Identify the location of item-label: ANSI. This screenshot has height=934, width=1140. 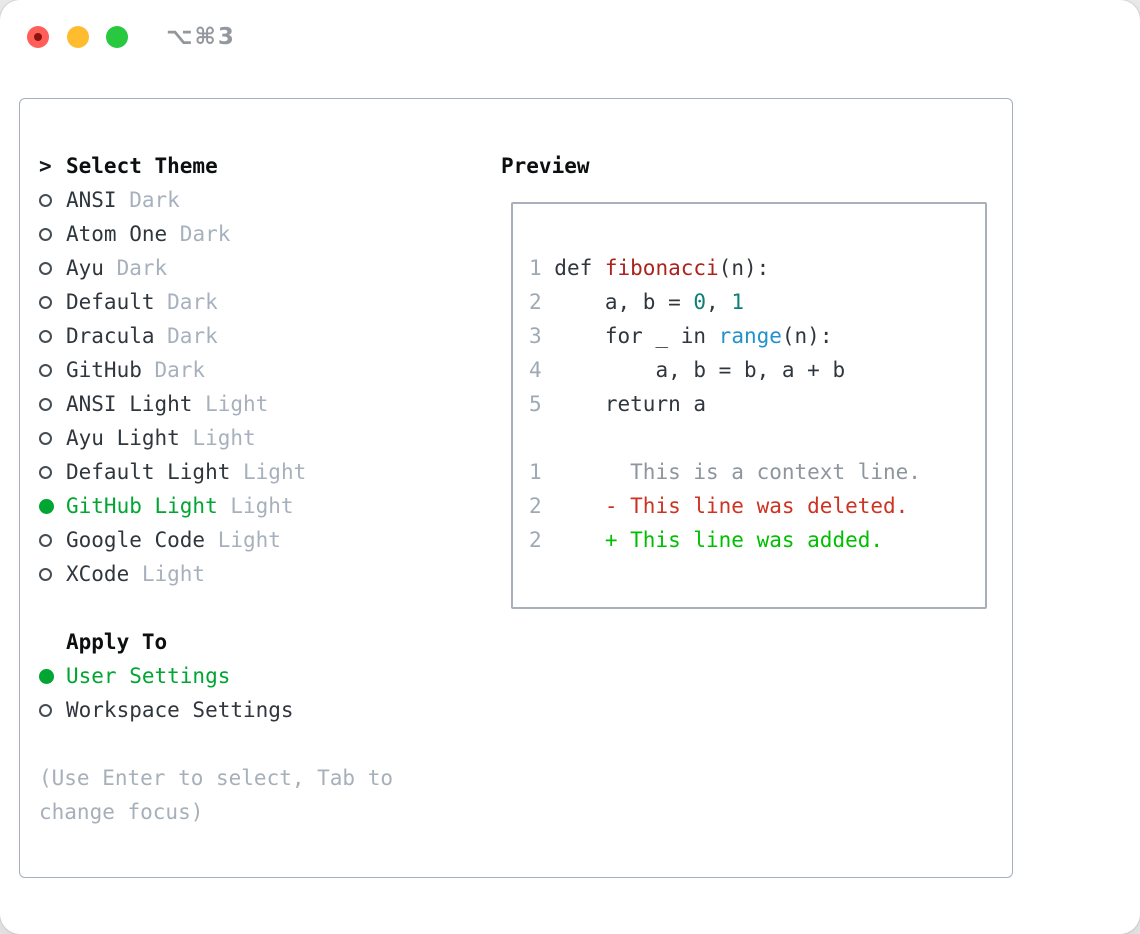
(91, 200).